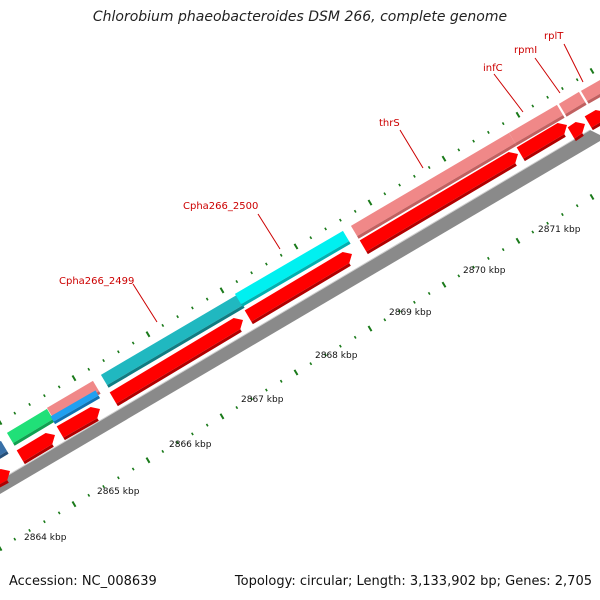 The image size is (600, 600). Describe the element at coordinates (493, 68) in the screenshot. I see `gene-label-infc: infC` at that location.